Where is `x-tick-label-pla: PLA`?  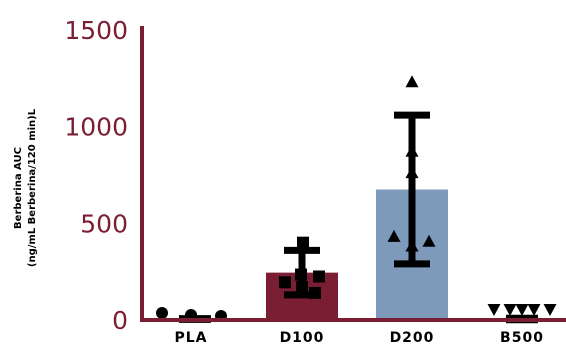 x-tick-label-pla: PLA is located at coordinates (190, 337).